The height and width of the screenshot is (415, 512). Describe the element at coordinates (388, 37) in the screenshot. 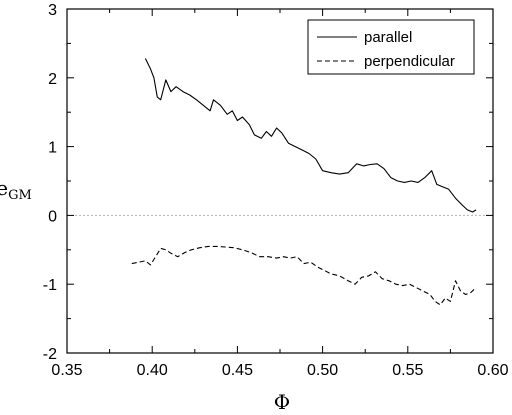

I see `legend-label-parallel: parallel` at that location.